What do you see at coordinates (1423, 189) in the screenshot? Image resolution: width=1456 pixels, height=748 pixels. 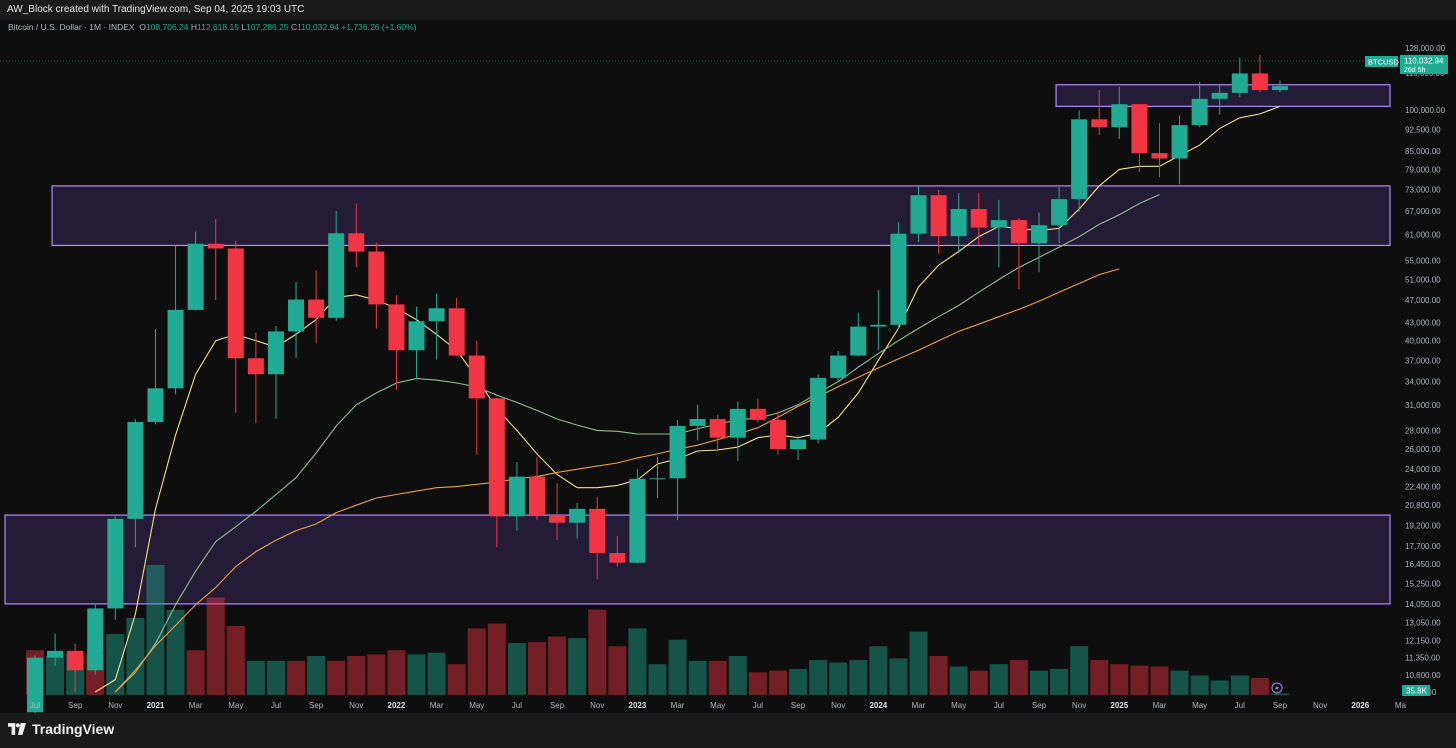 I see `y-tick-label: 73,000.00` at bounding box center [1423, 189].